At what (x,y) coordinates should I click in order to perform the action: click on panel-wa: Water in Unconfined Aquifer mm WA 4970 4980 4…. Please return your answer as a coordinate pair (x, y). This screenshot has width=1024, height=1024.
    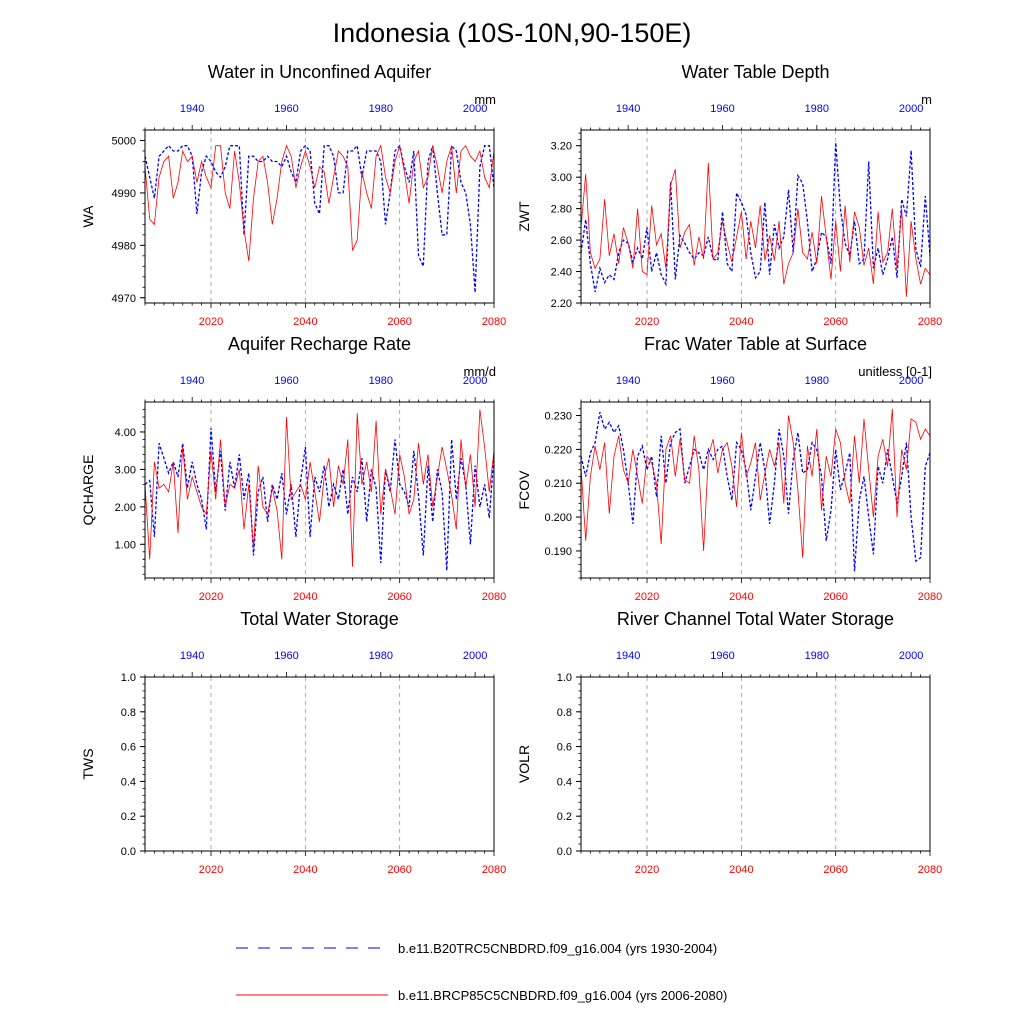
    Looking at the image, I should click on (293, 195).